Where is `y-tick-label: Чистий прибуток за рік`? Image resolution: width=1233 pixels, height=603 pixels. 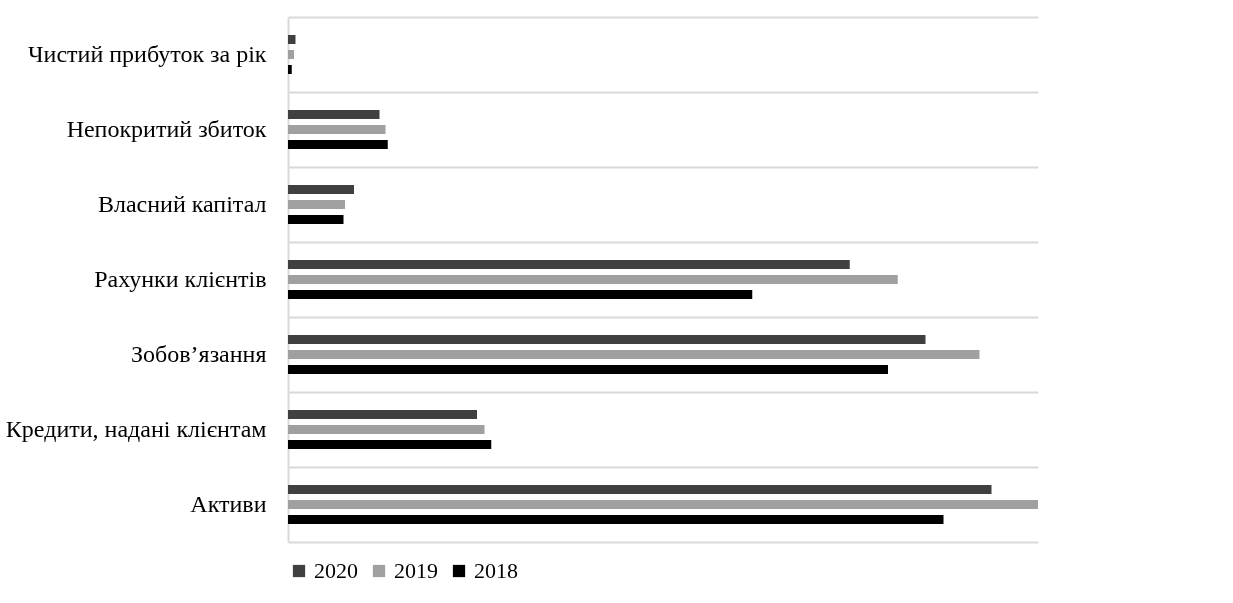 y-tick-label: Чистий прибуток за рік is located at coordinates (147, 54).